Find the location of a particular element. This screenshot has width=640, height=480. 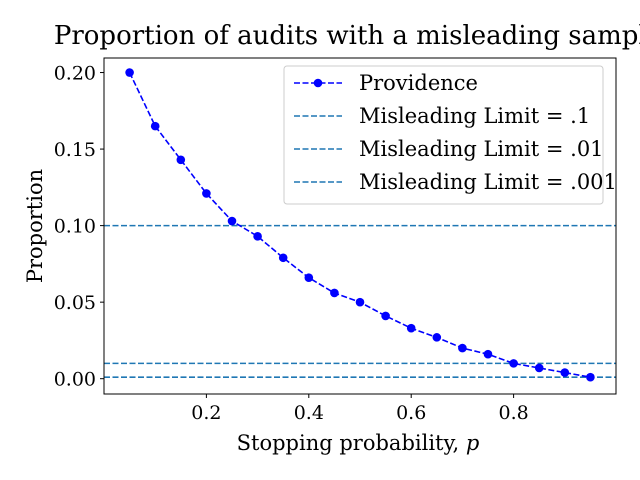

legend-label: Misleading Limit = .1 is located at coordinates (474, 116).